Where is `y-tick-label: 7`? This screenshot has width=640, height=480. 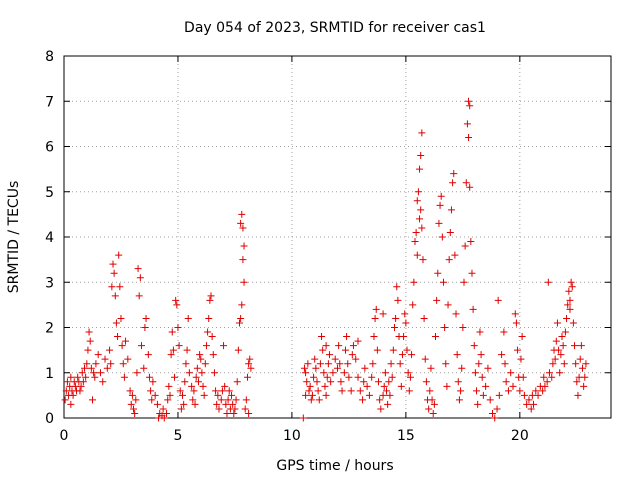
y-tick-label: 7 is located at coordinates (49, 102).